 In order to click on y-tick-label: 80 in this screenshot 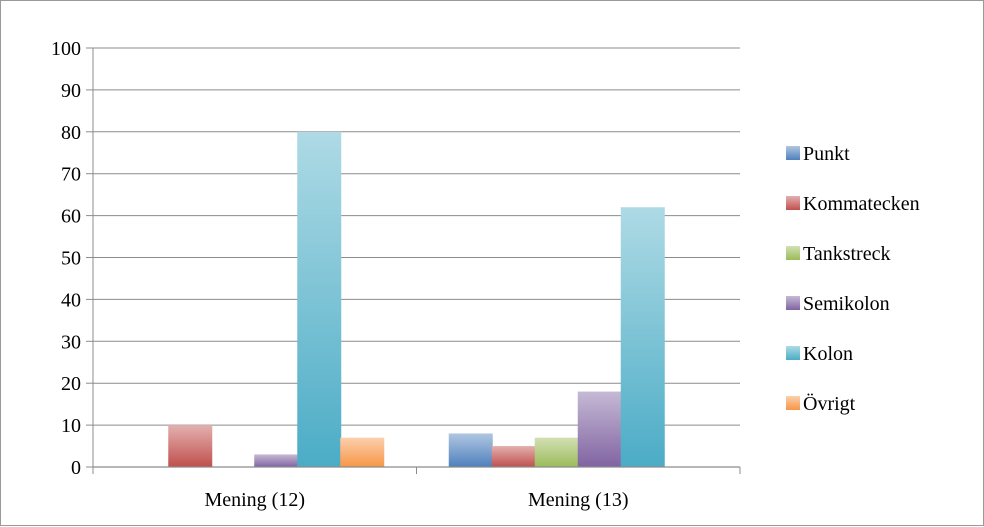, I will do `click(71, 133)`.